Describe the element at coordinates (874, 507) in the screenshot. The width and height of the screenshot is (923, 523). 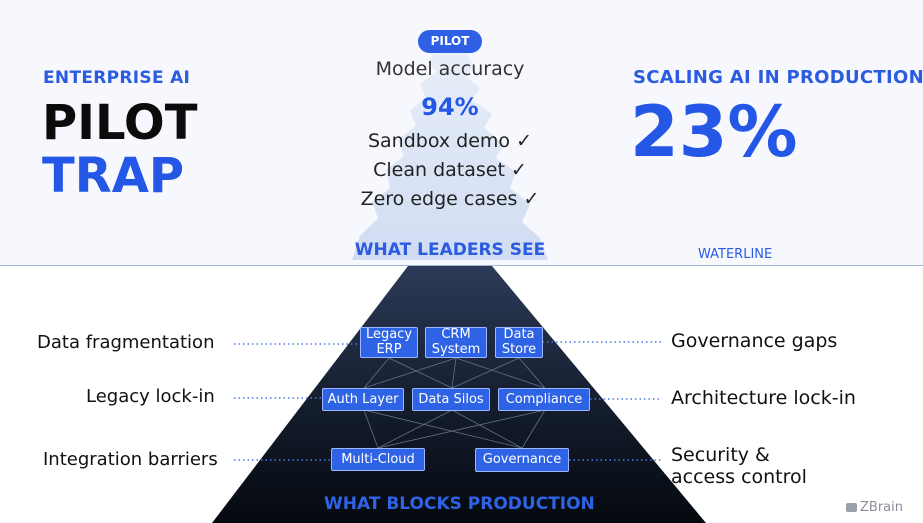
I see `brand-logo: ZBrain` at that location.